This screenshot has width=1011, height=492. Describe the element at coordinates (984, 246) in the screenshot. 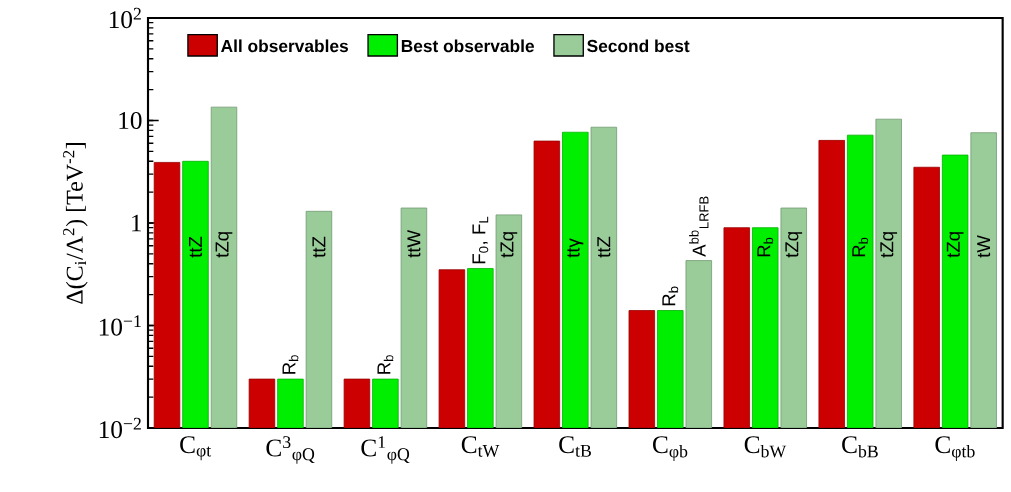

I see `data-label: tW` at that location.